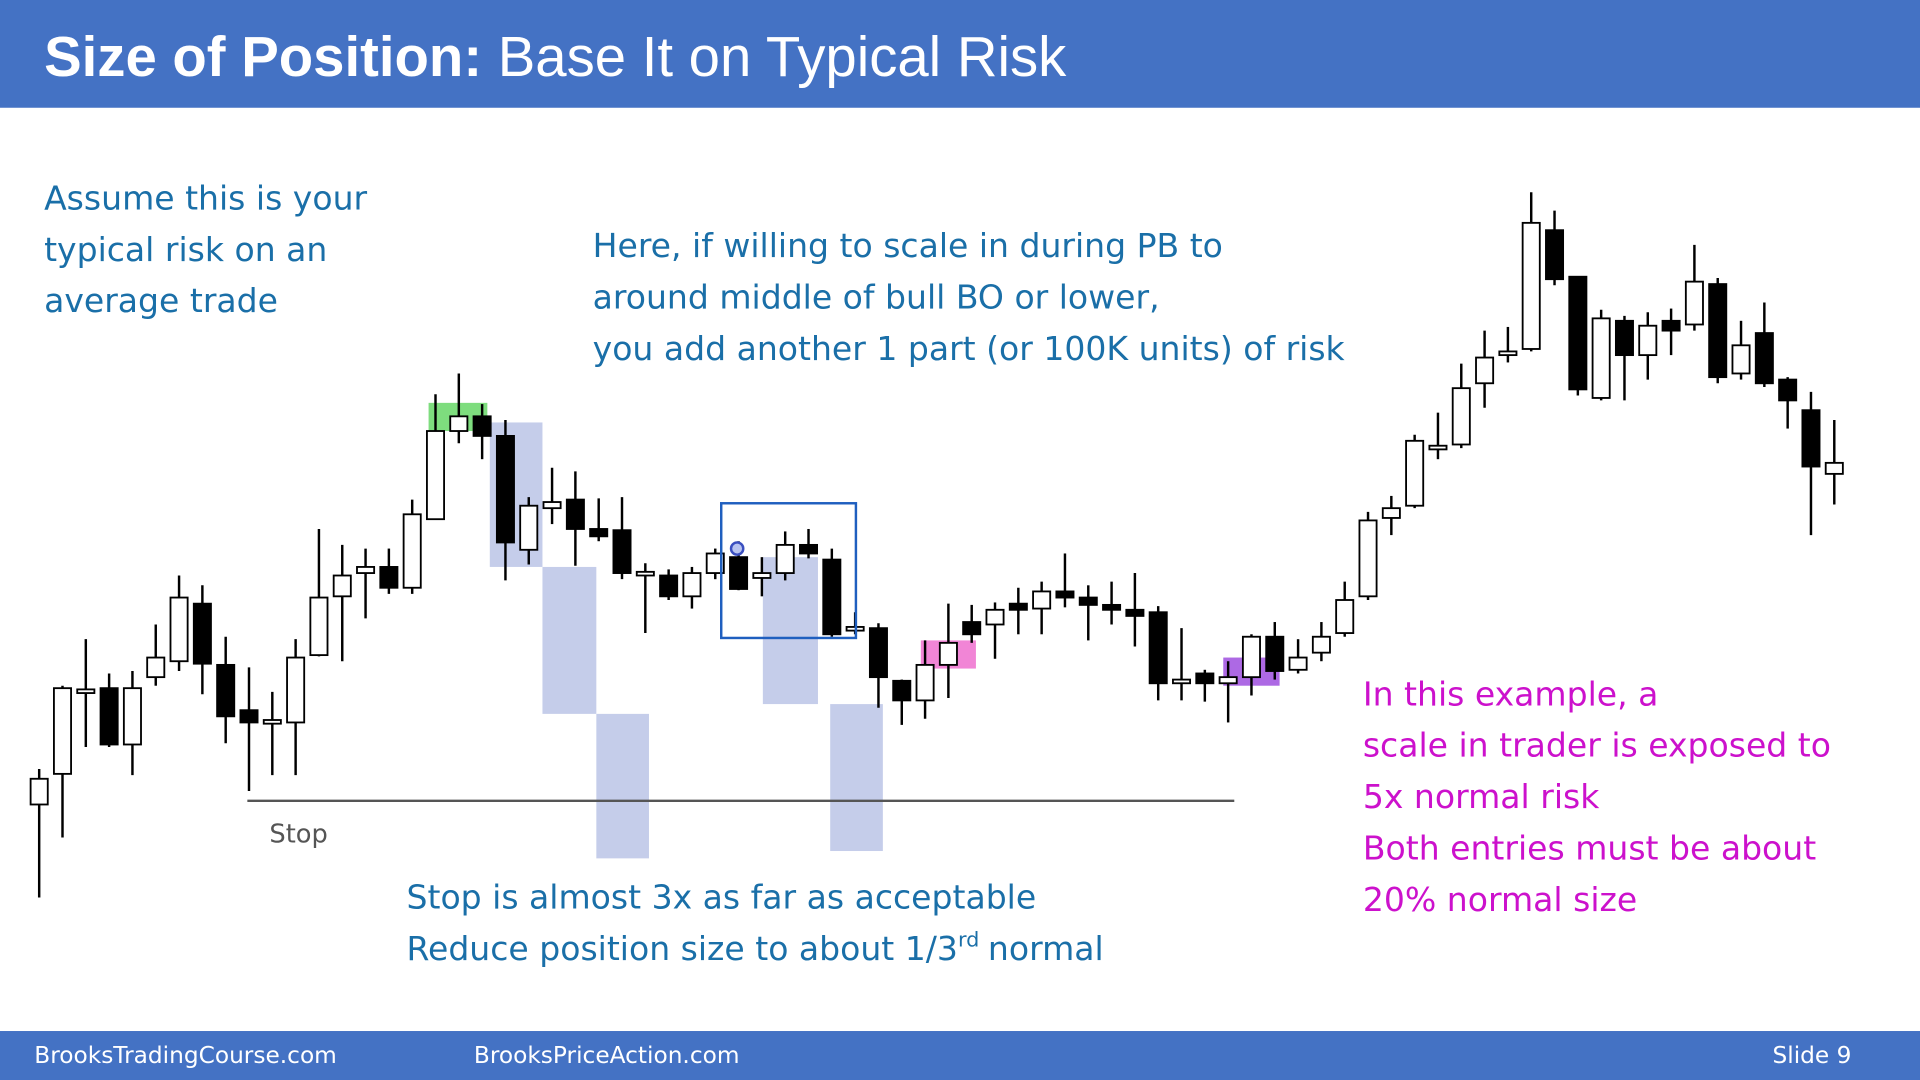 Image resolution: width=1920 pixels, height=1080 pixels. Describe the element at coordinates (263, 56) in the screenshot. I see `title-bold: Size of Position:` at that location.